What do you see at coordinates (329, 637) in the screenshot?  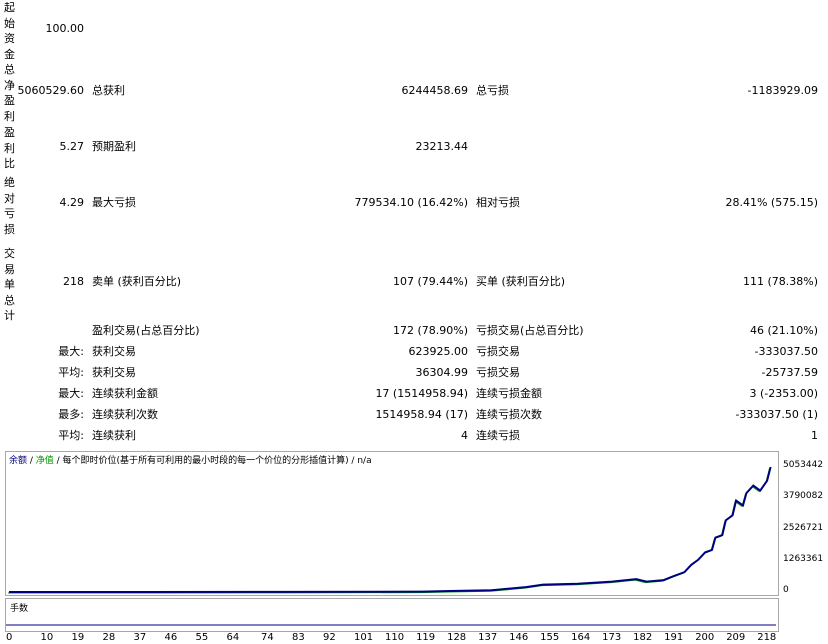 I see `x-tick-label: 92` at bounding box center [329, 637].